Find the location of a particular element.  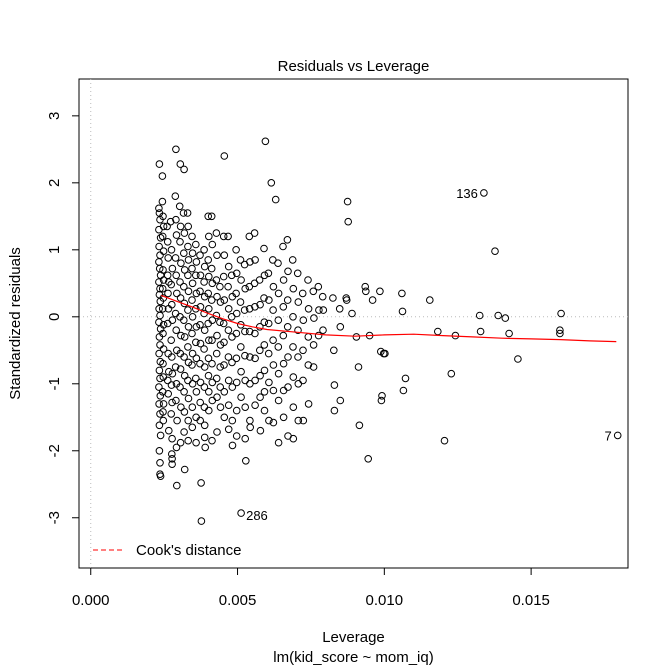

y-tick-label: 2 is located at coordinates (54, 183).